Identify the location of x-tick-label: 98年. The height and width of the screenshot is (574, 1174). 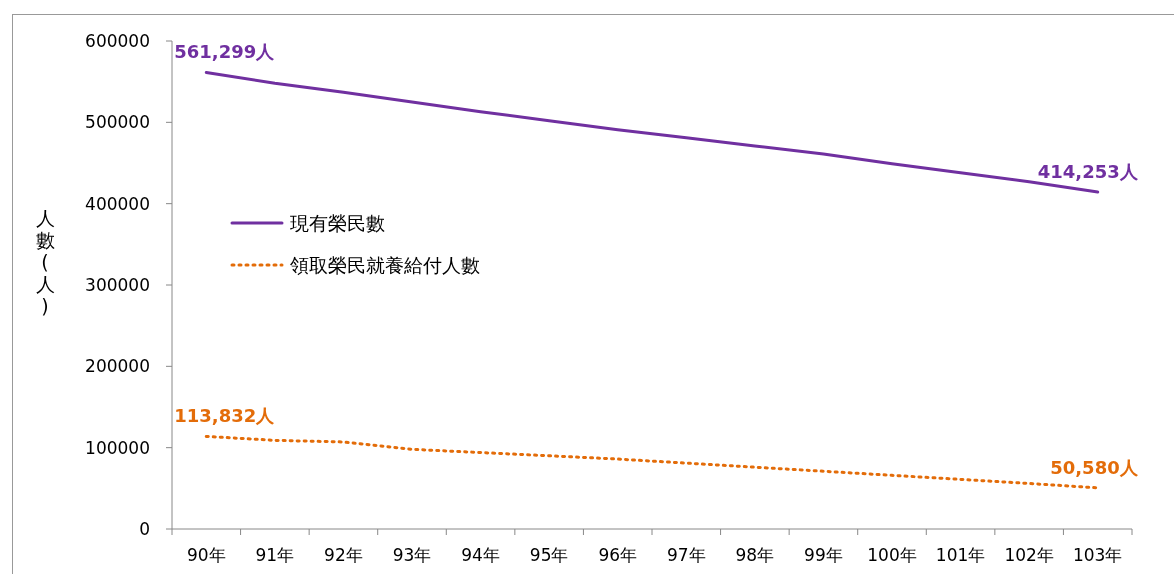
(755, 555).